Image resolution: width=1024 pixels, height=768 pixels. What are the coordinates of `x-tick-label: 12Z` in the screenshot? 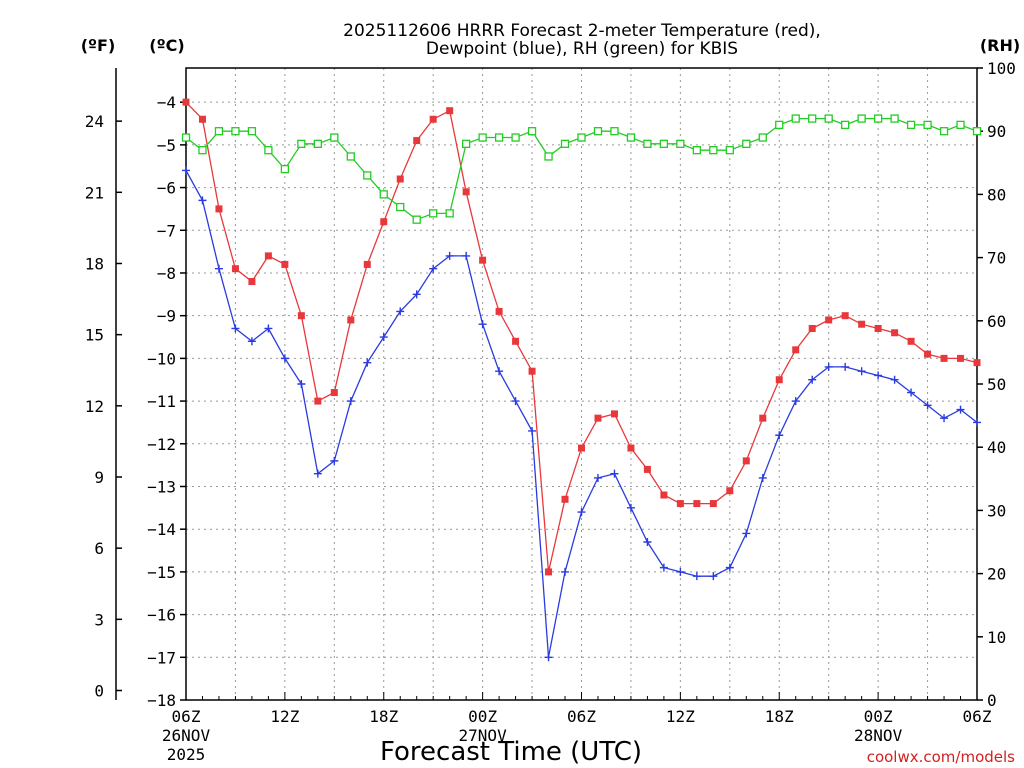 It's located at (284, 716).